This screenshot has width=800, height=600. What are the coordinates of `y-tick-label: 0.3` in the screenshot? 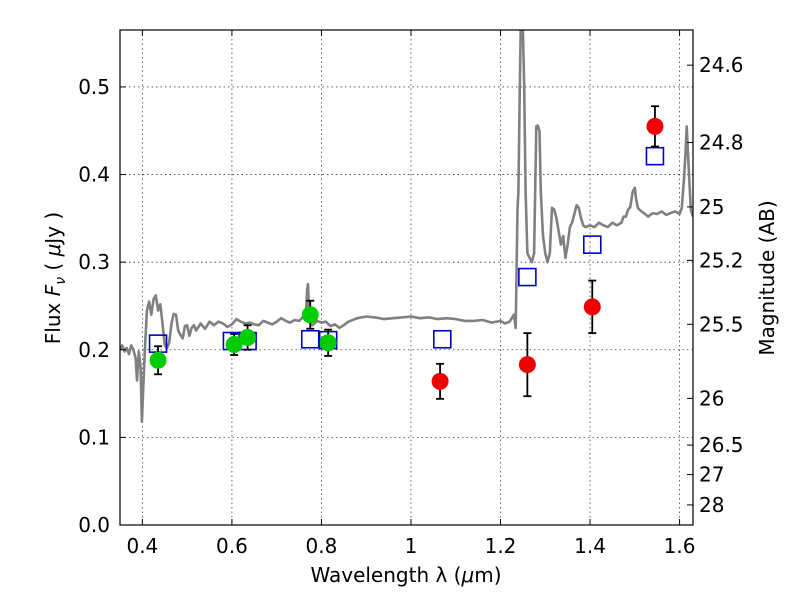 It's located at (94, 262).